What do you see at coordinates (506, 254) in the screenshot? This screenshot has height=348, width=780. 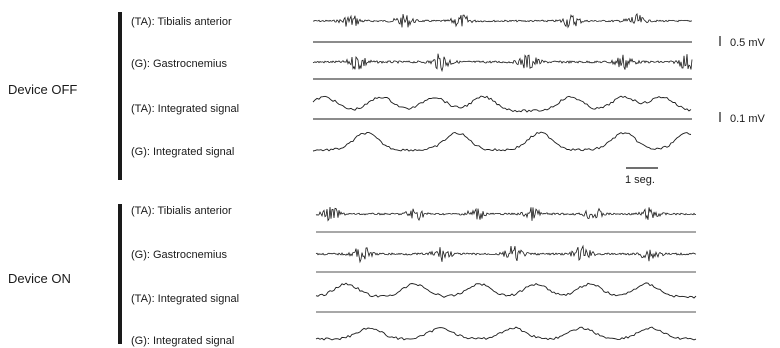 I see `on-g-emg-trace` at bounding box center [506, 254].